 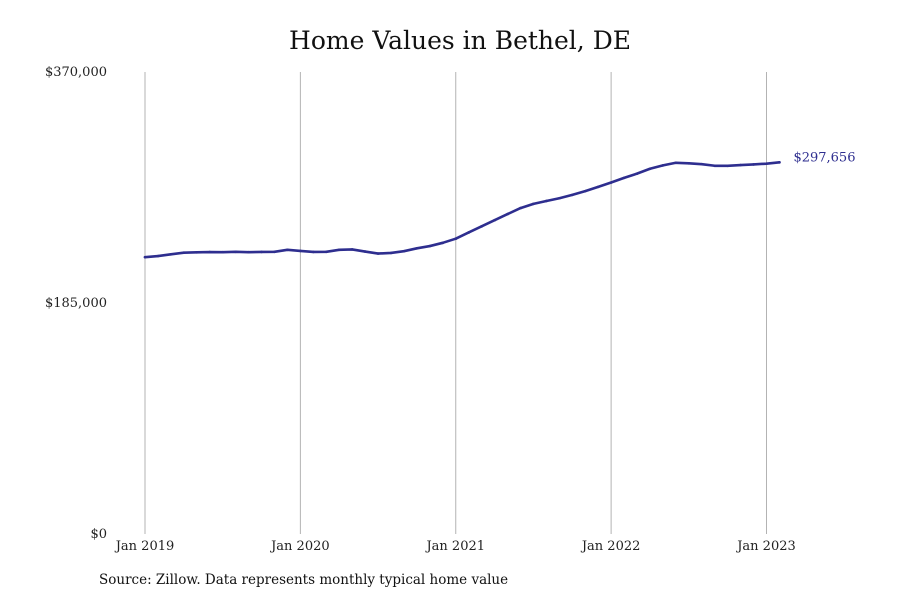 I want to click on series-layer: $297,656, so click(x=499, y=204).